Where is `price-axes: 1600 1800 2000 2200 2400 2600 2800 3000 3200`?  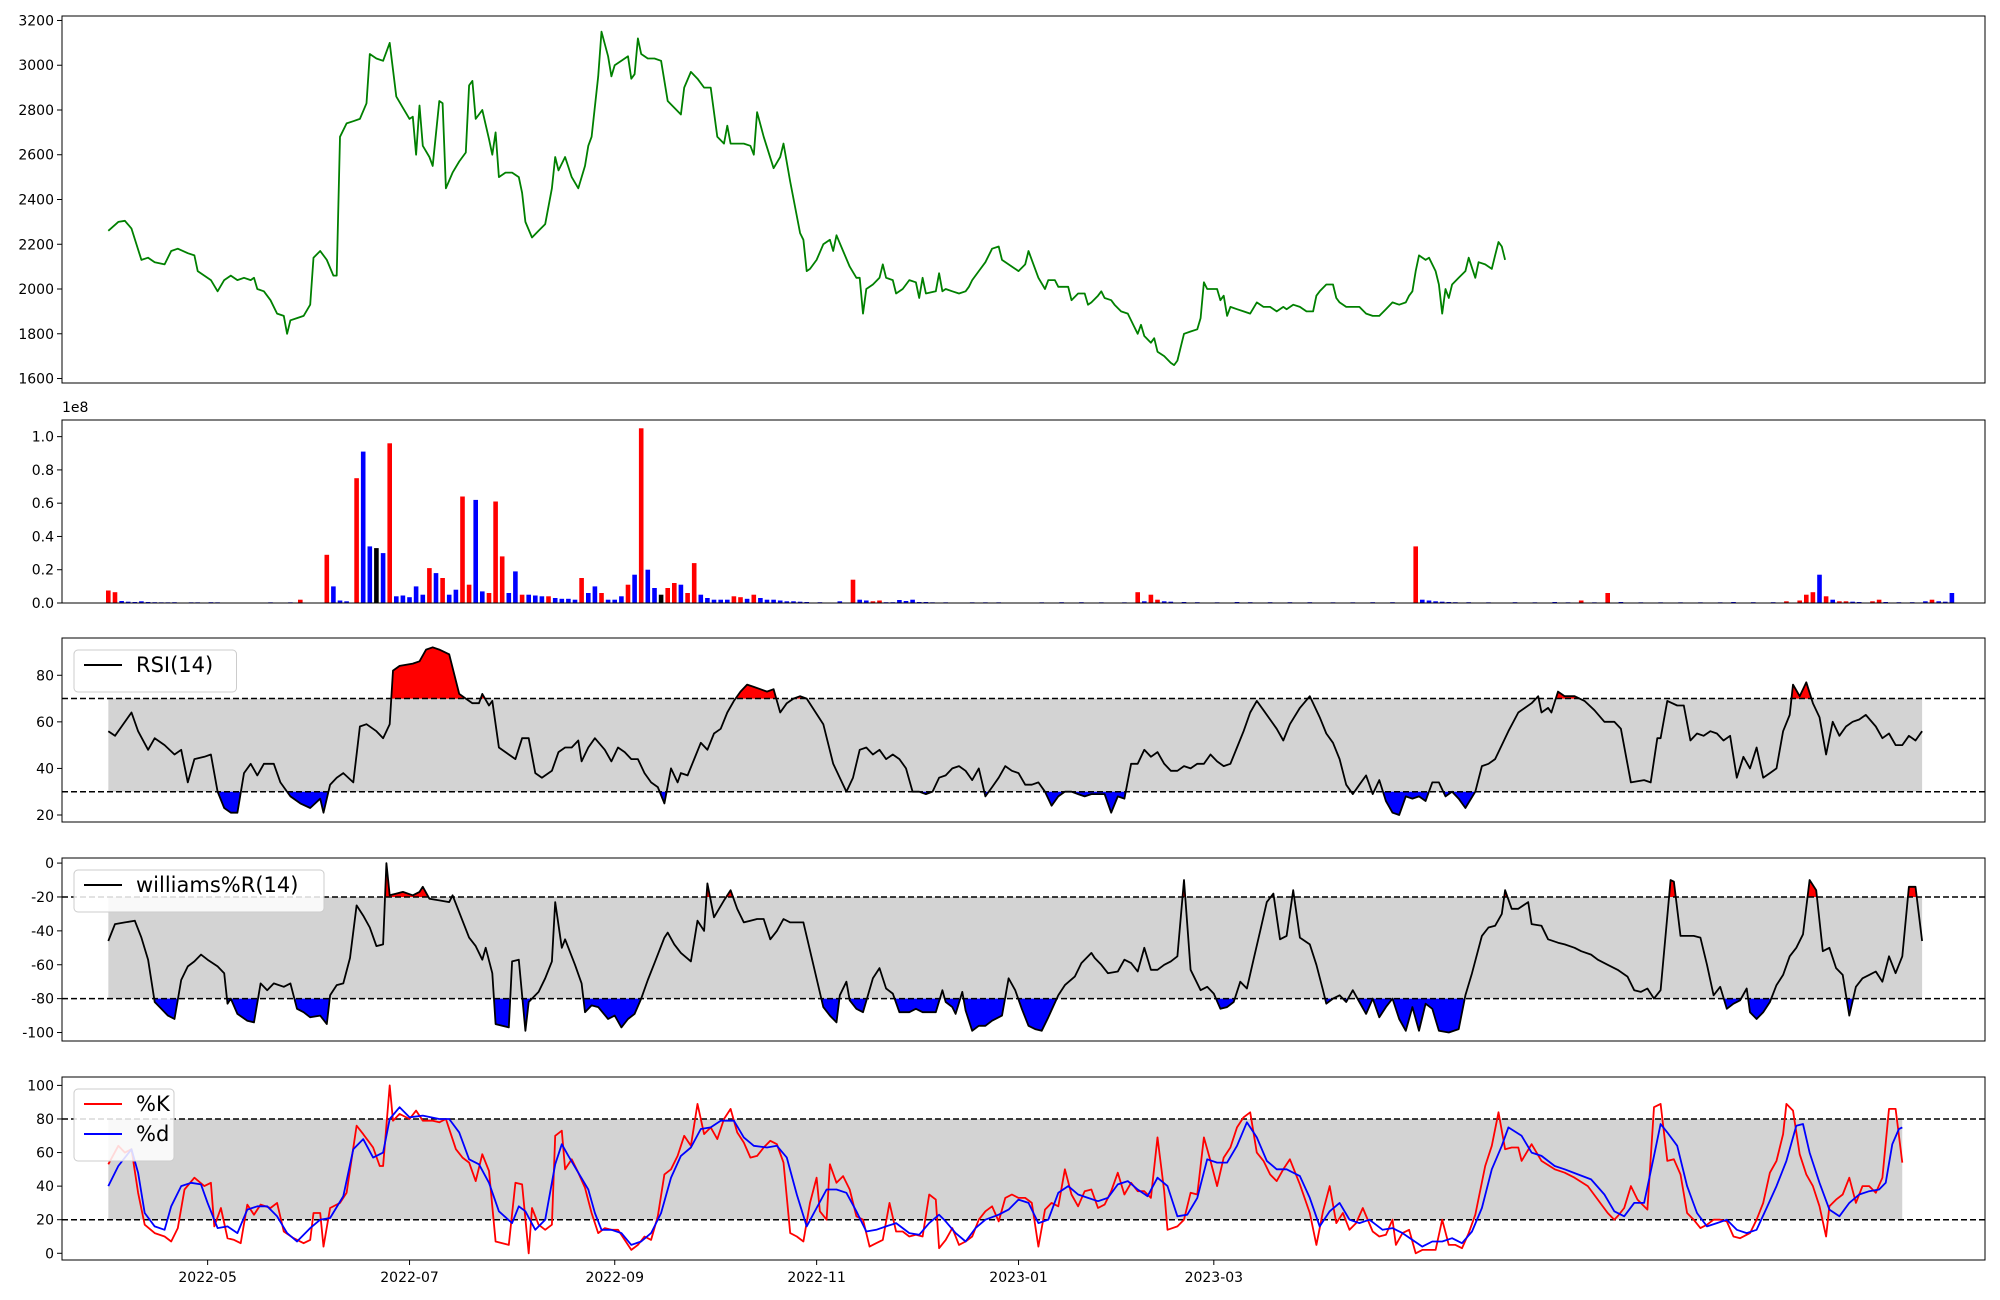 price-axes: 1600 1800 2000 2200 2400 2600 2800 3000 3200 is located at coordinates (40, 200).